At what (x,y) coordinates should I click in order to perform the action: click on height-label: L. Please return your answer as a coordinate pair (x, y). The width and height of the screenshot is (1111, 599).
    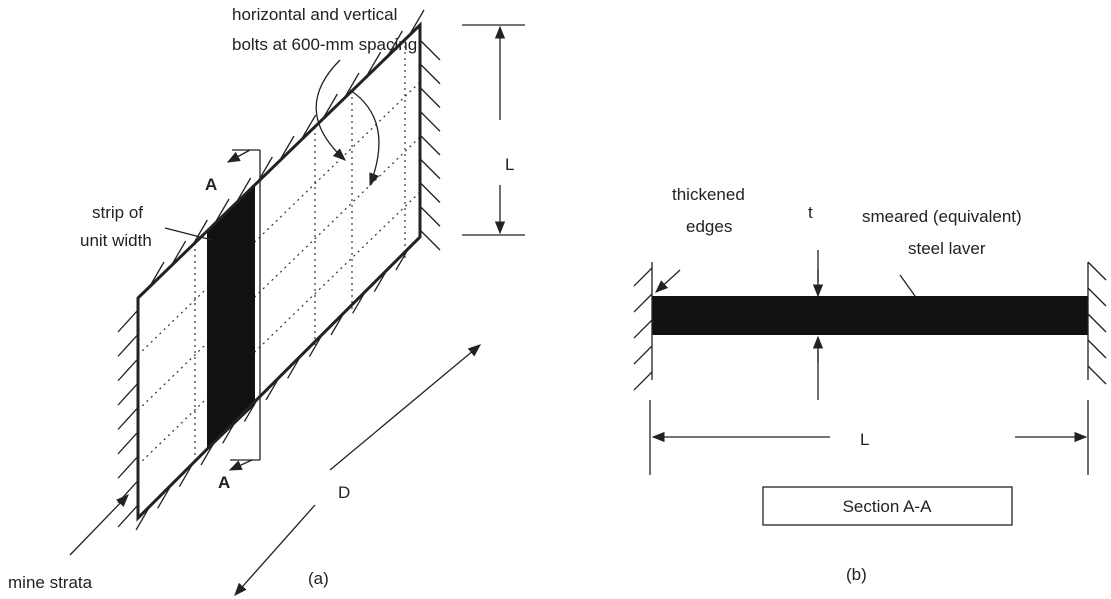
    Looking at the image, I should click on (509, 164).